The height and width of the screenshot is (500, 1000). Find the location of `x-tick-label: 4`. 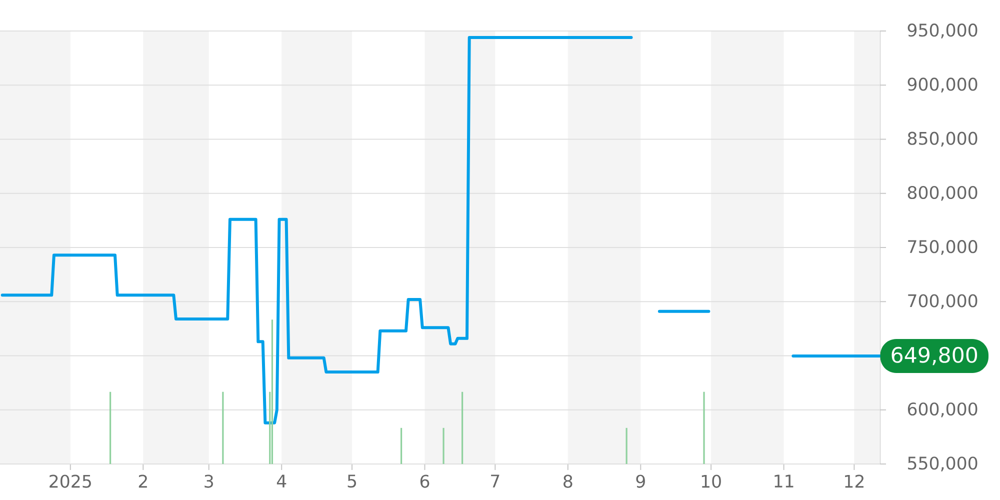

x-tick-label: 4 is located at coordinates (281, 481).